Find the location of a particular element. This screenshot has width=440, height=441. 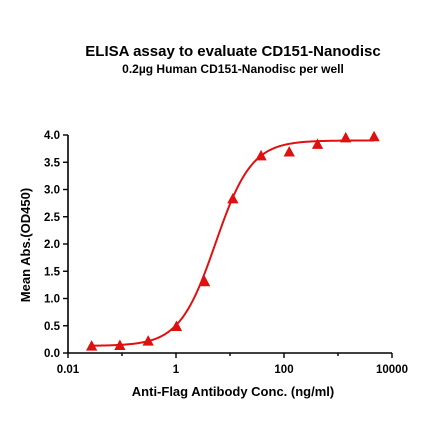

y-axis-ticks: 0.0 0.5 1.0 1.5 2.0 2.5 3.0 3.5 4.0 is located at coordinates (56, 245).